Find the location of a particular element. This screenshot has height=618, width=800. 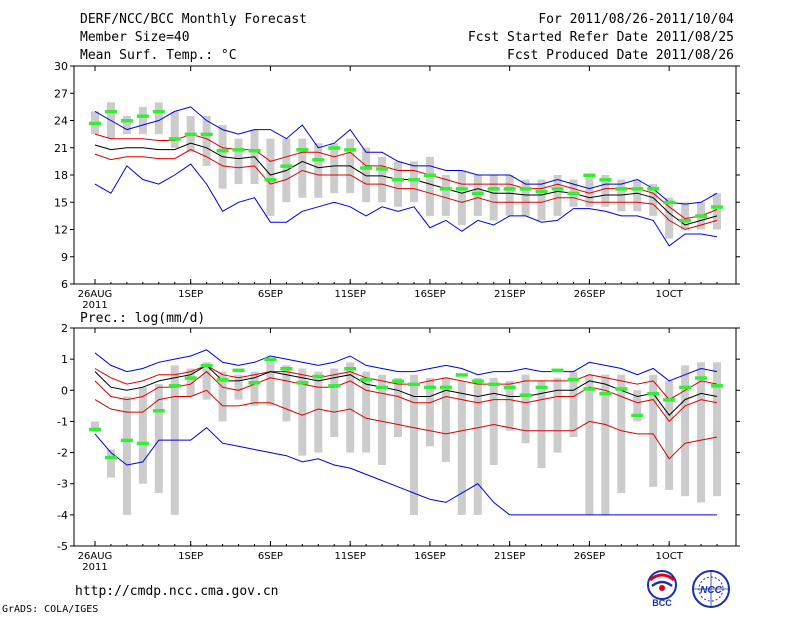

temp-xtick-label: 1OCT is located at coordinates (669, 294).